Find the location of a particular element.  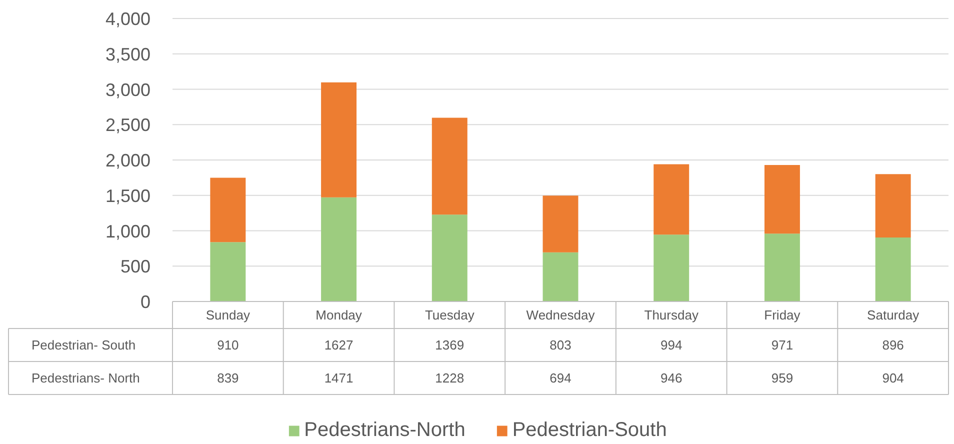

legend-label: Pedestrian-South is located at coordinates (589, 430).